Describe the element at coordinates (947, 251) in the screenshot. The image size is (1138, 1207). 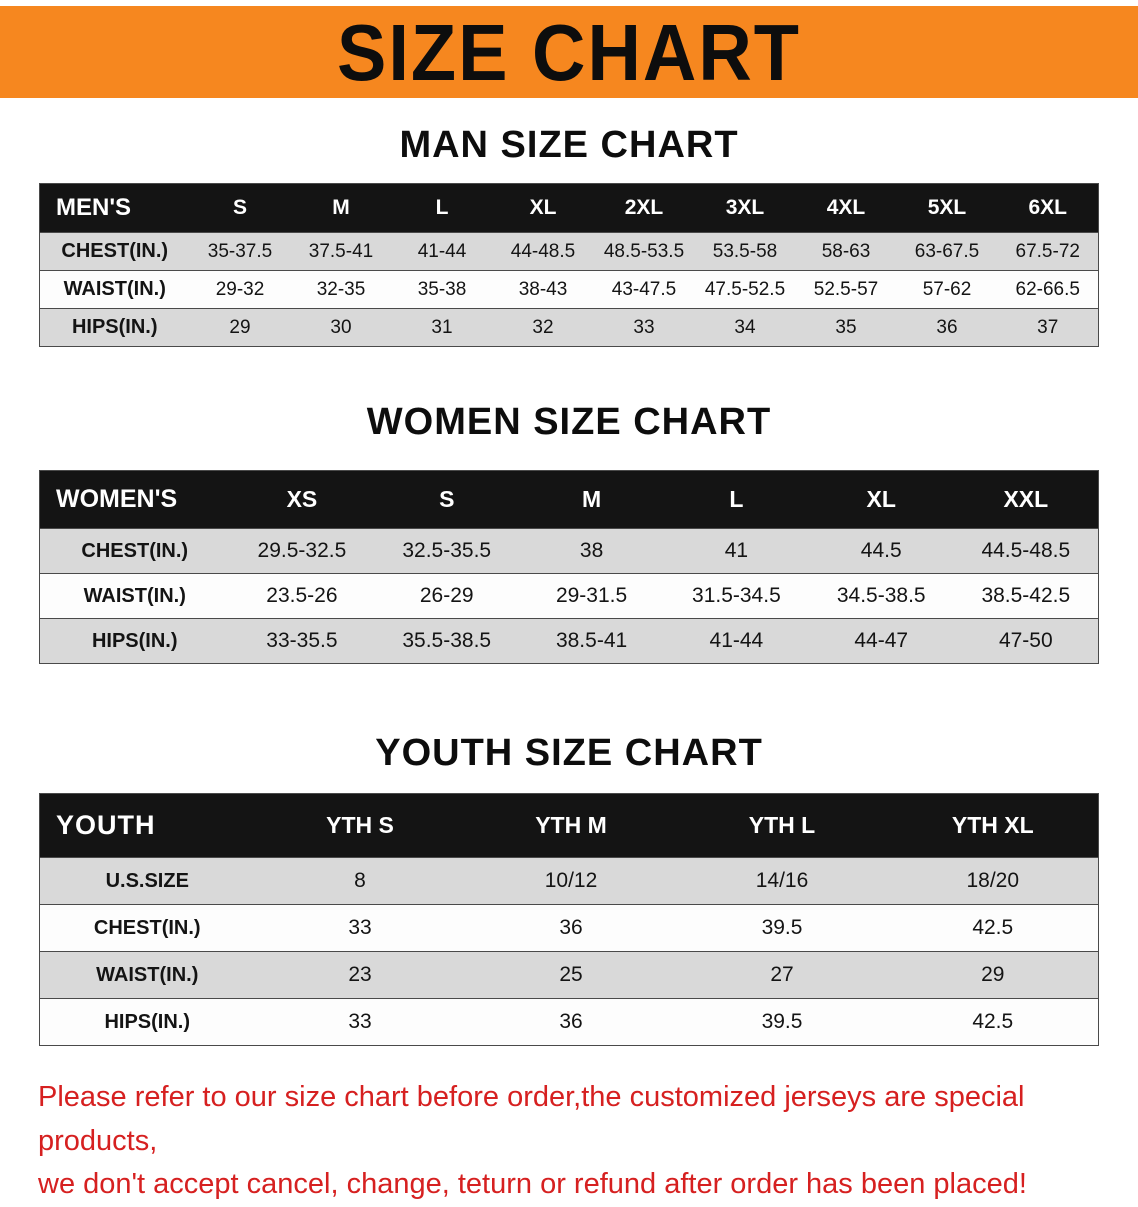
I see `size-value: 63-67.5` at that location.